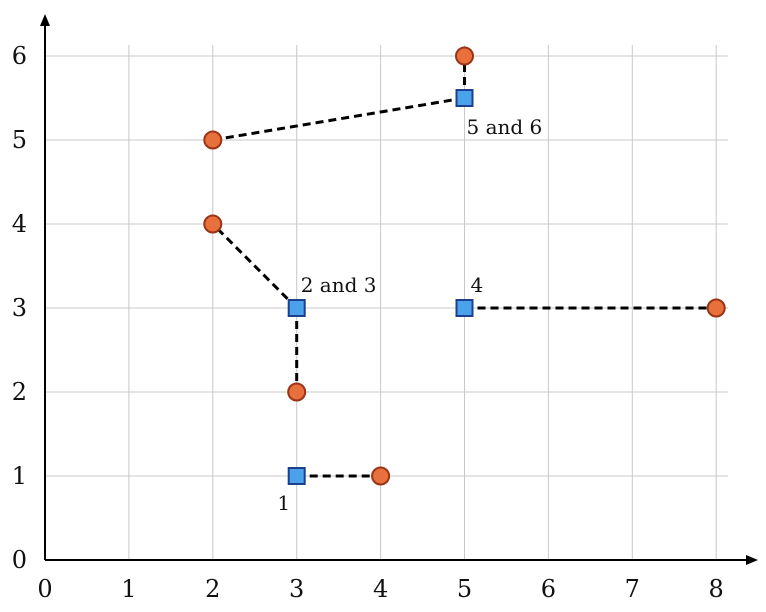 This screenshot has height=612, width=766. I want to click on y-tick-label: 1, so click(19, 476).